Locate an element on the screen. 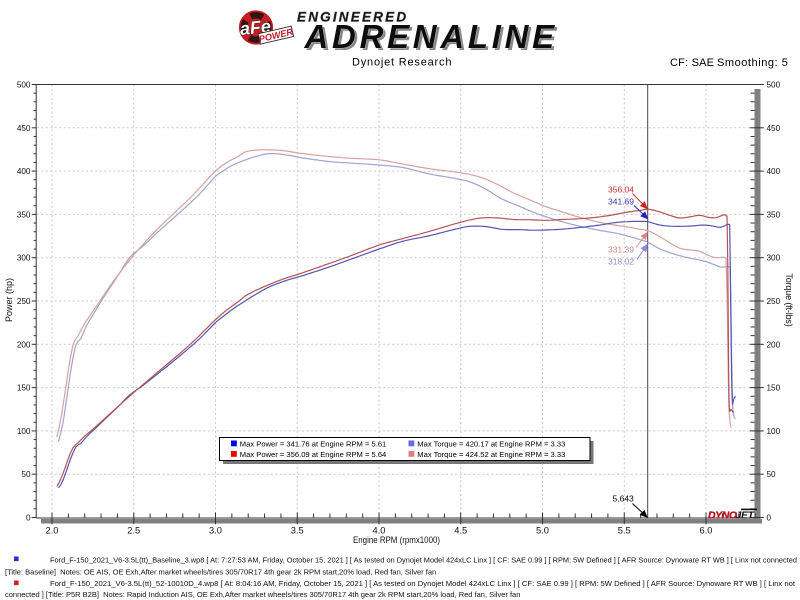  svg-text: CF: SAE is located at coordinates (692, 63).